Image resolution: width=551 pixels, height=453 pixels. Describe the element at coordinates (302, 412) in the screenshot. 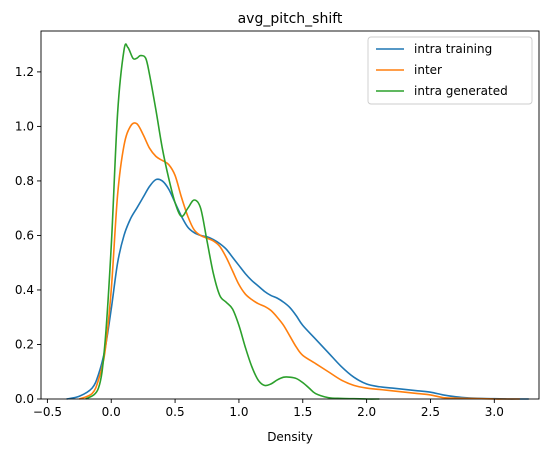

I see `x-tick-label: 1.5` at that location.